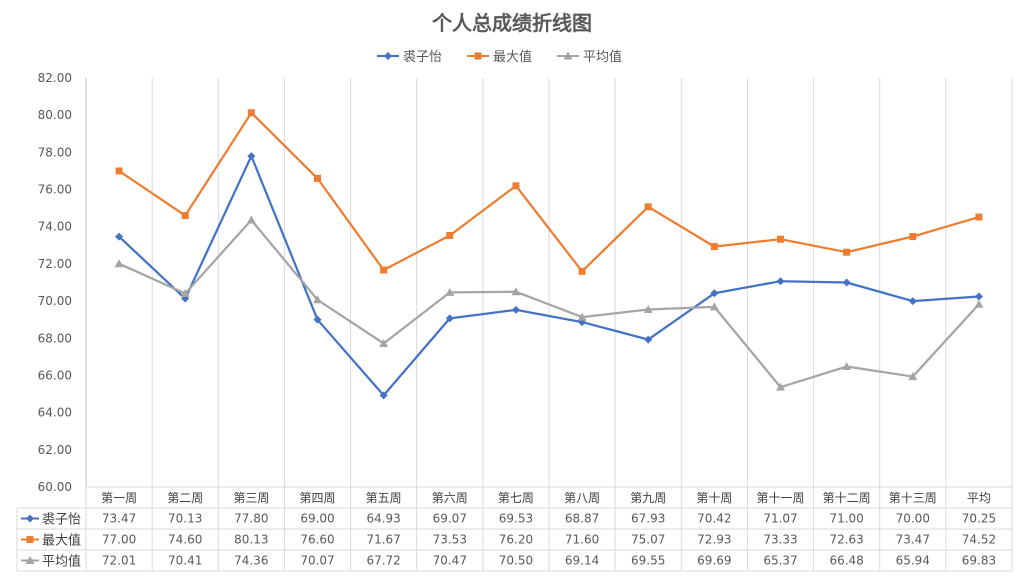 The height and width of the screenshot is (576, 1024). What do you see at coordinates (61, 562) in the screenshot?
I see `table-series-name: 平均值` at bounding box center [61, 562].